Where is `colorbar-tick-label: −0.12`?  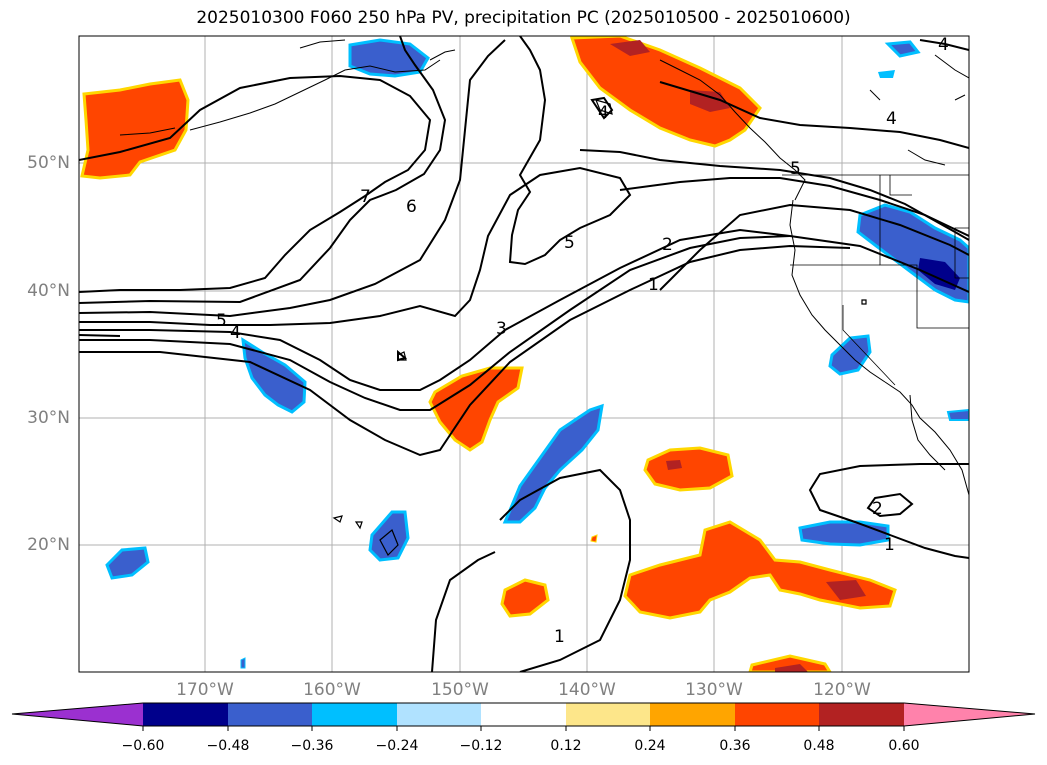
colorbar-tick-label: −0.12 is located at coordinates (481, 746).